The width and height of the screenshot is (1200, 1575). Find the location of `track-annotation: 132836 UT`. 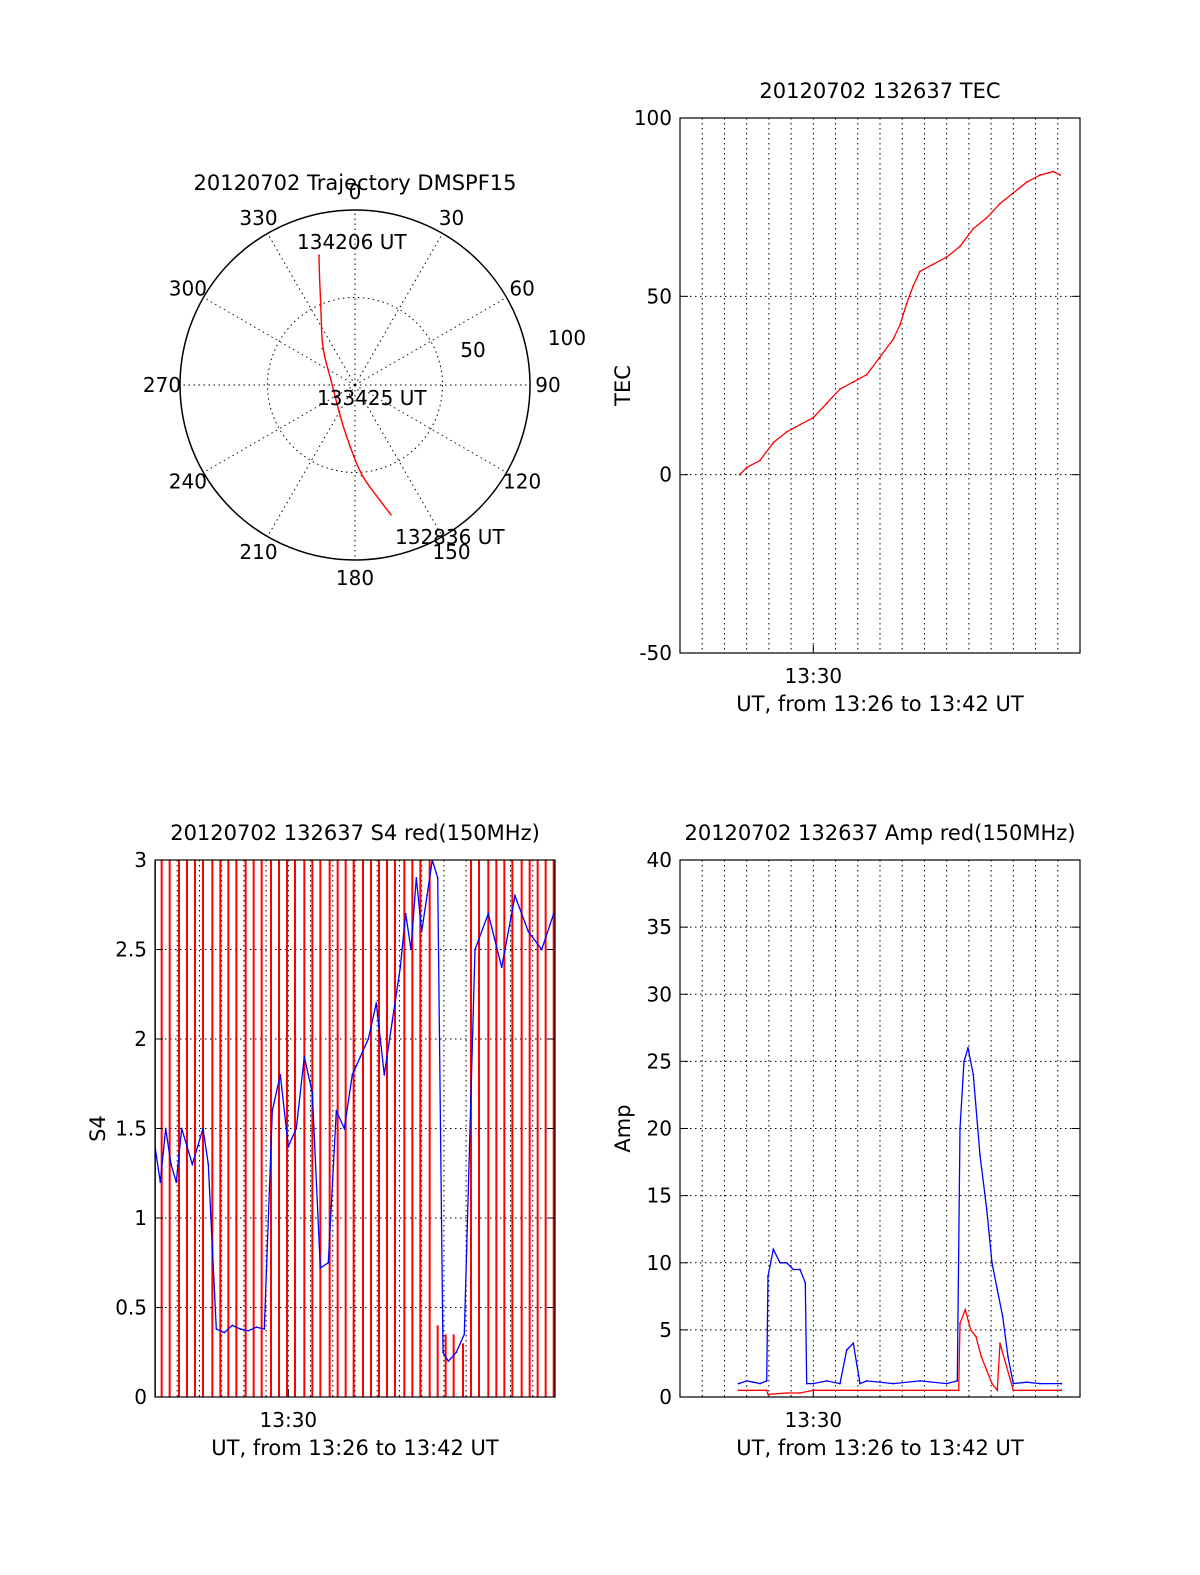

track-annotation: 132836 UT is located at coordinates (450, 537).